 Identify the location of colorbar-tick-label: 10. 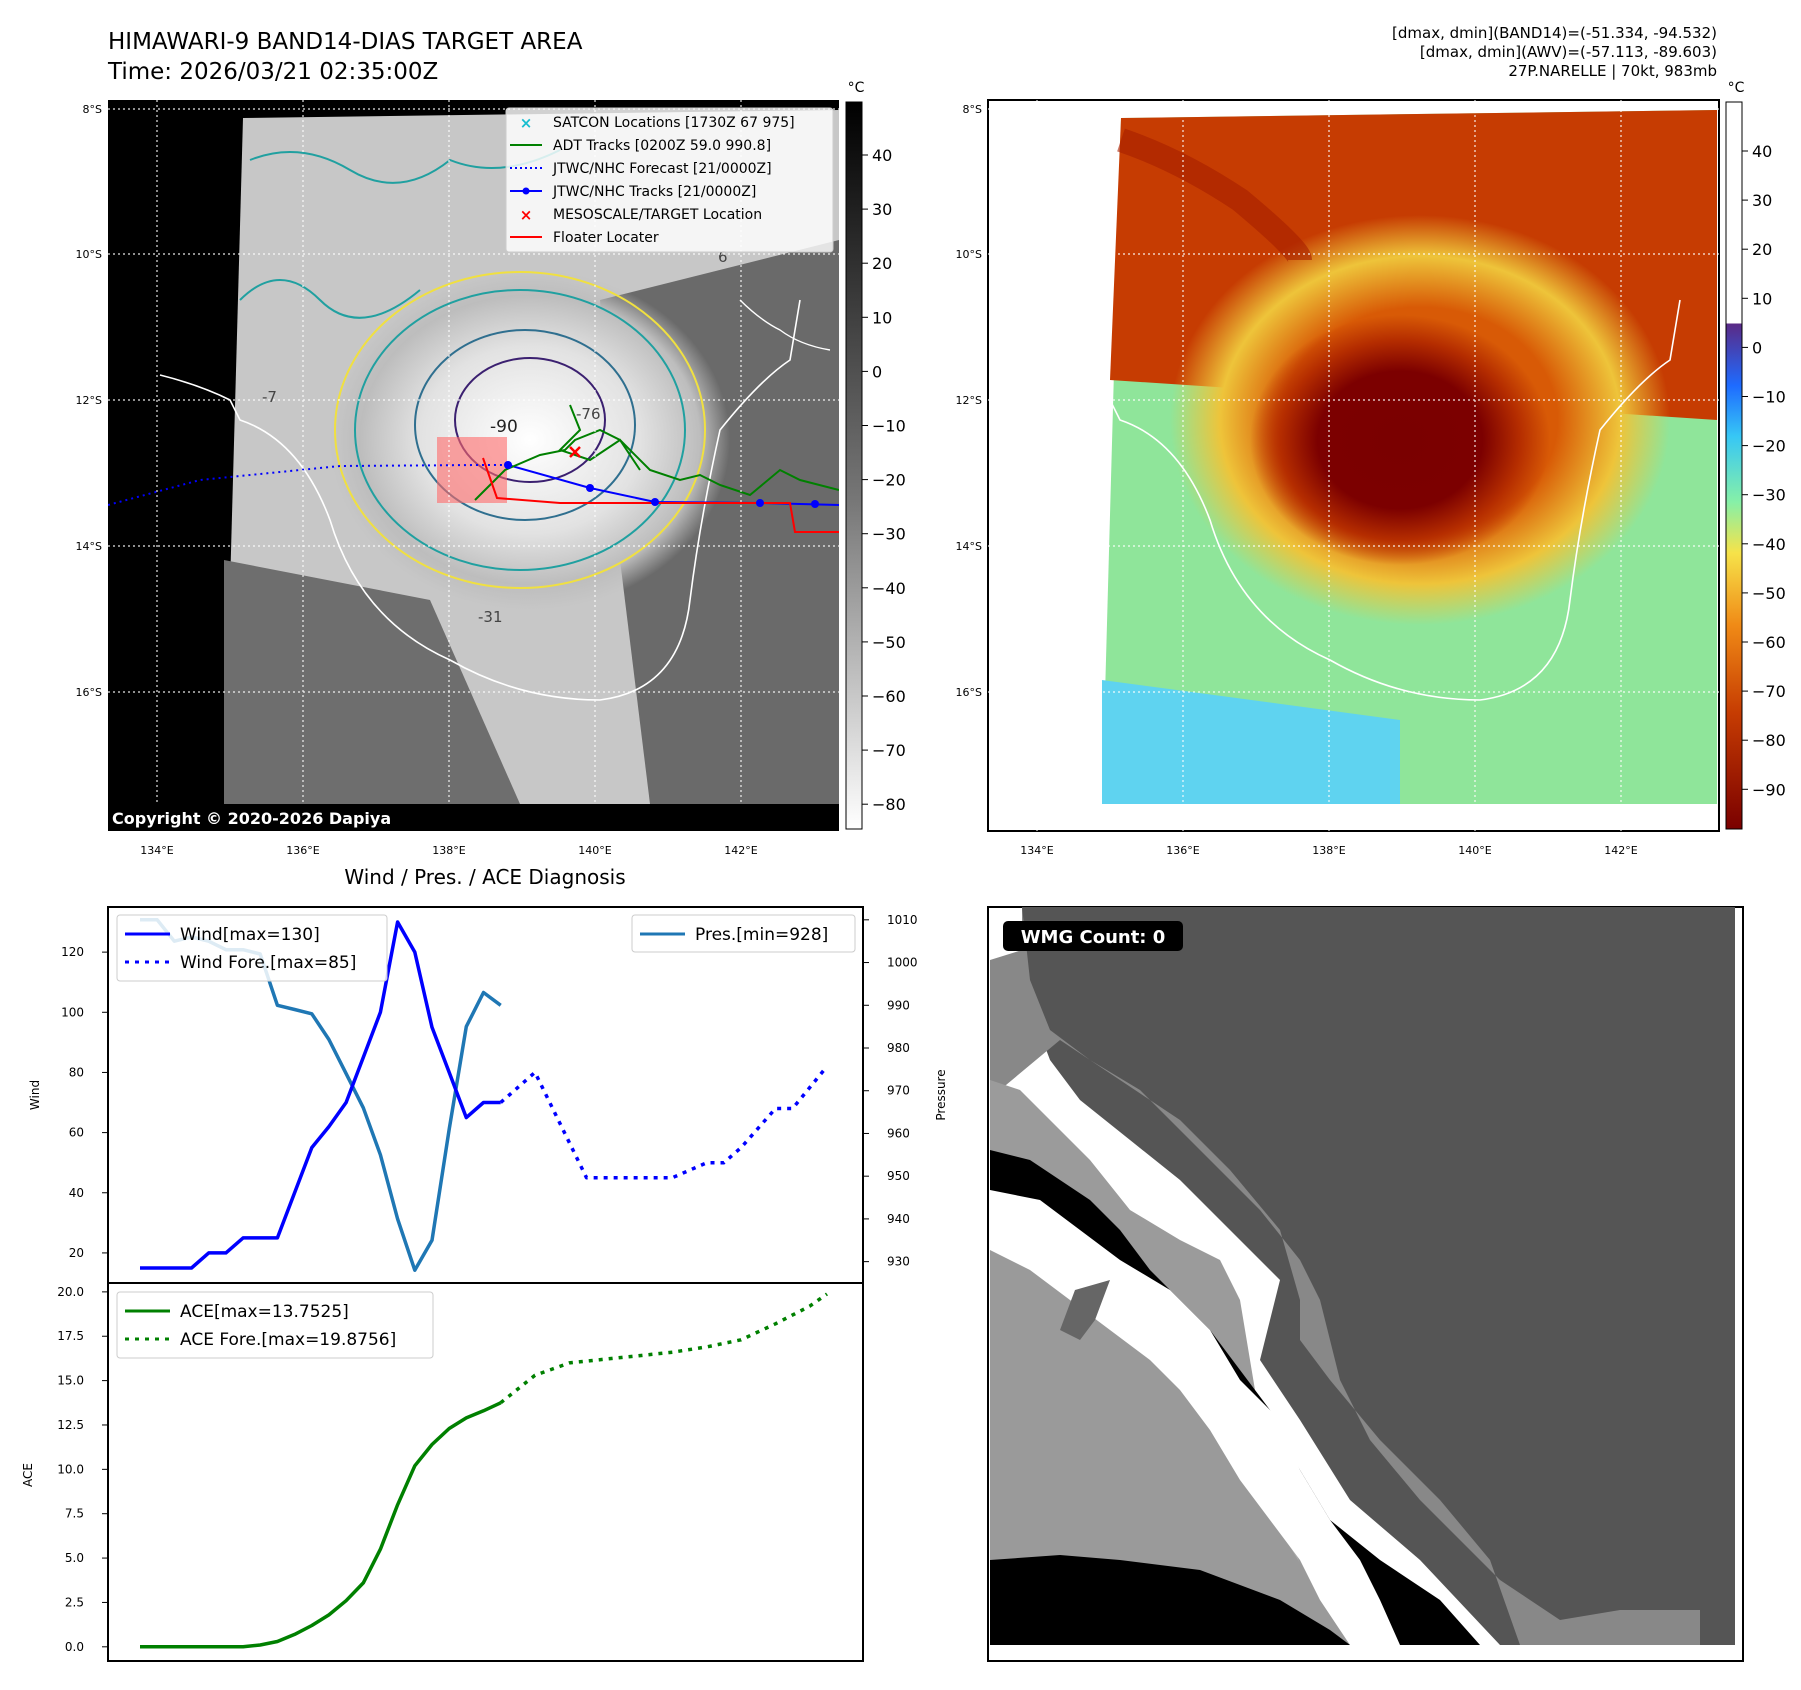
(882, 317).